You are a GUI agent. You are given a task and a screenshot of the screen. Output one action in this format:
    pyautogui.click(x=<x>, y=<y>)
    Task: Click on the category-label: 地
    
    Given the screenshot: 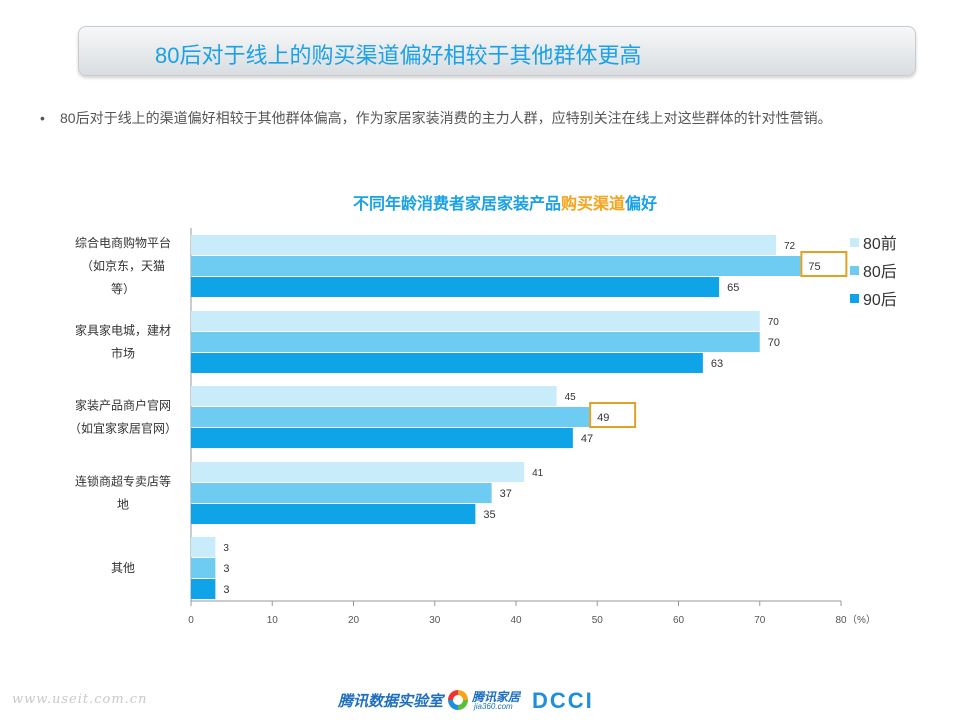 What is the action you would take?
    pyautogui.click(x=123, y=505)
    